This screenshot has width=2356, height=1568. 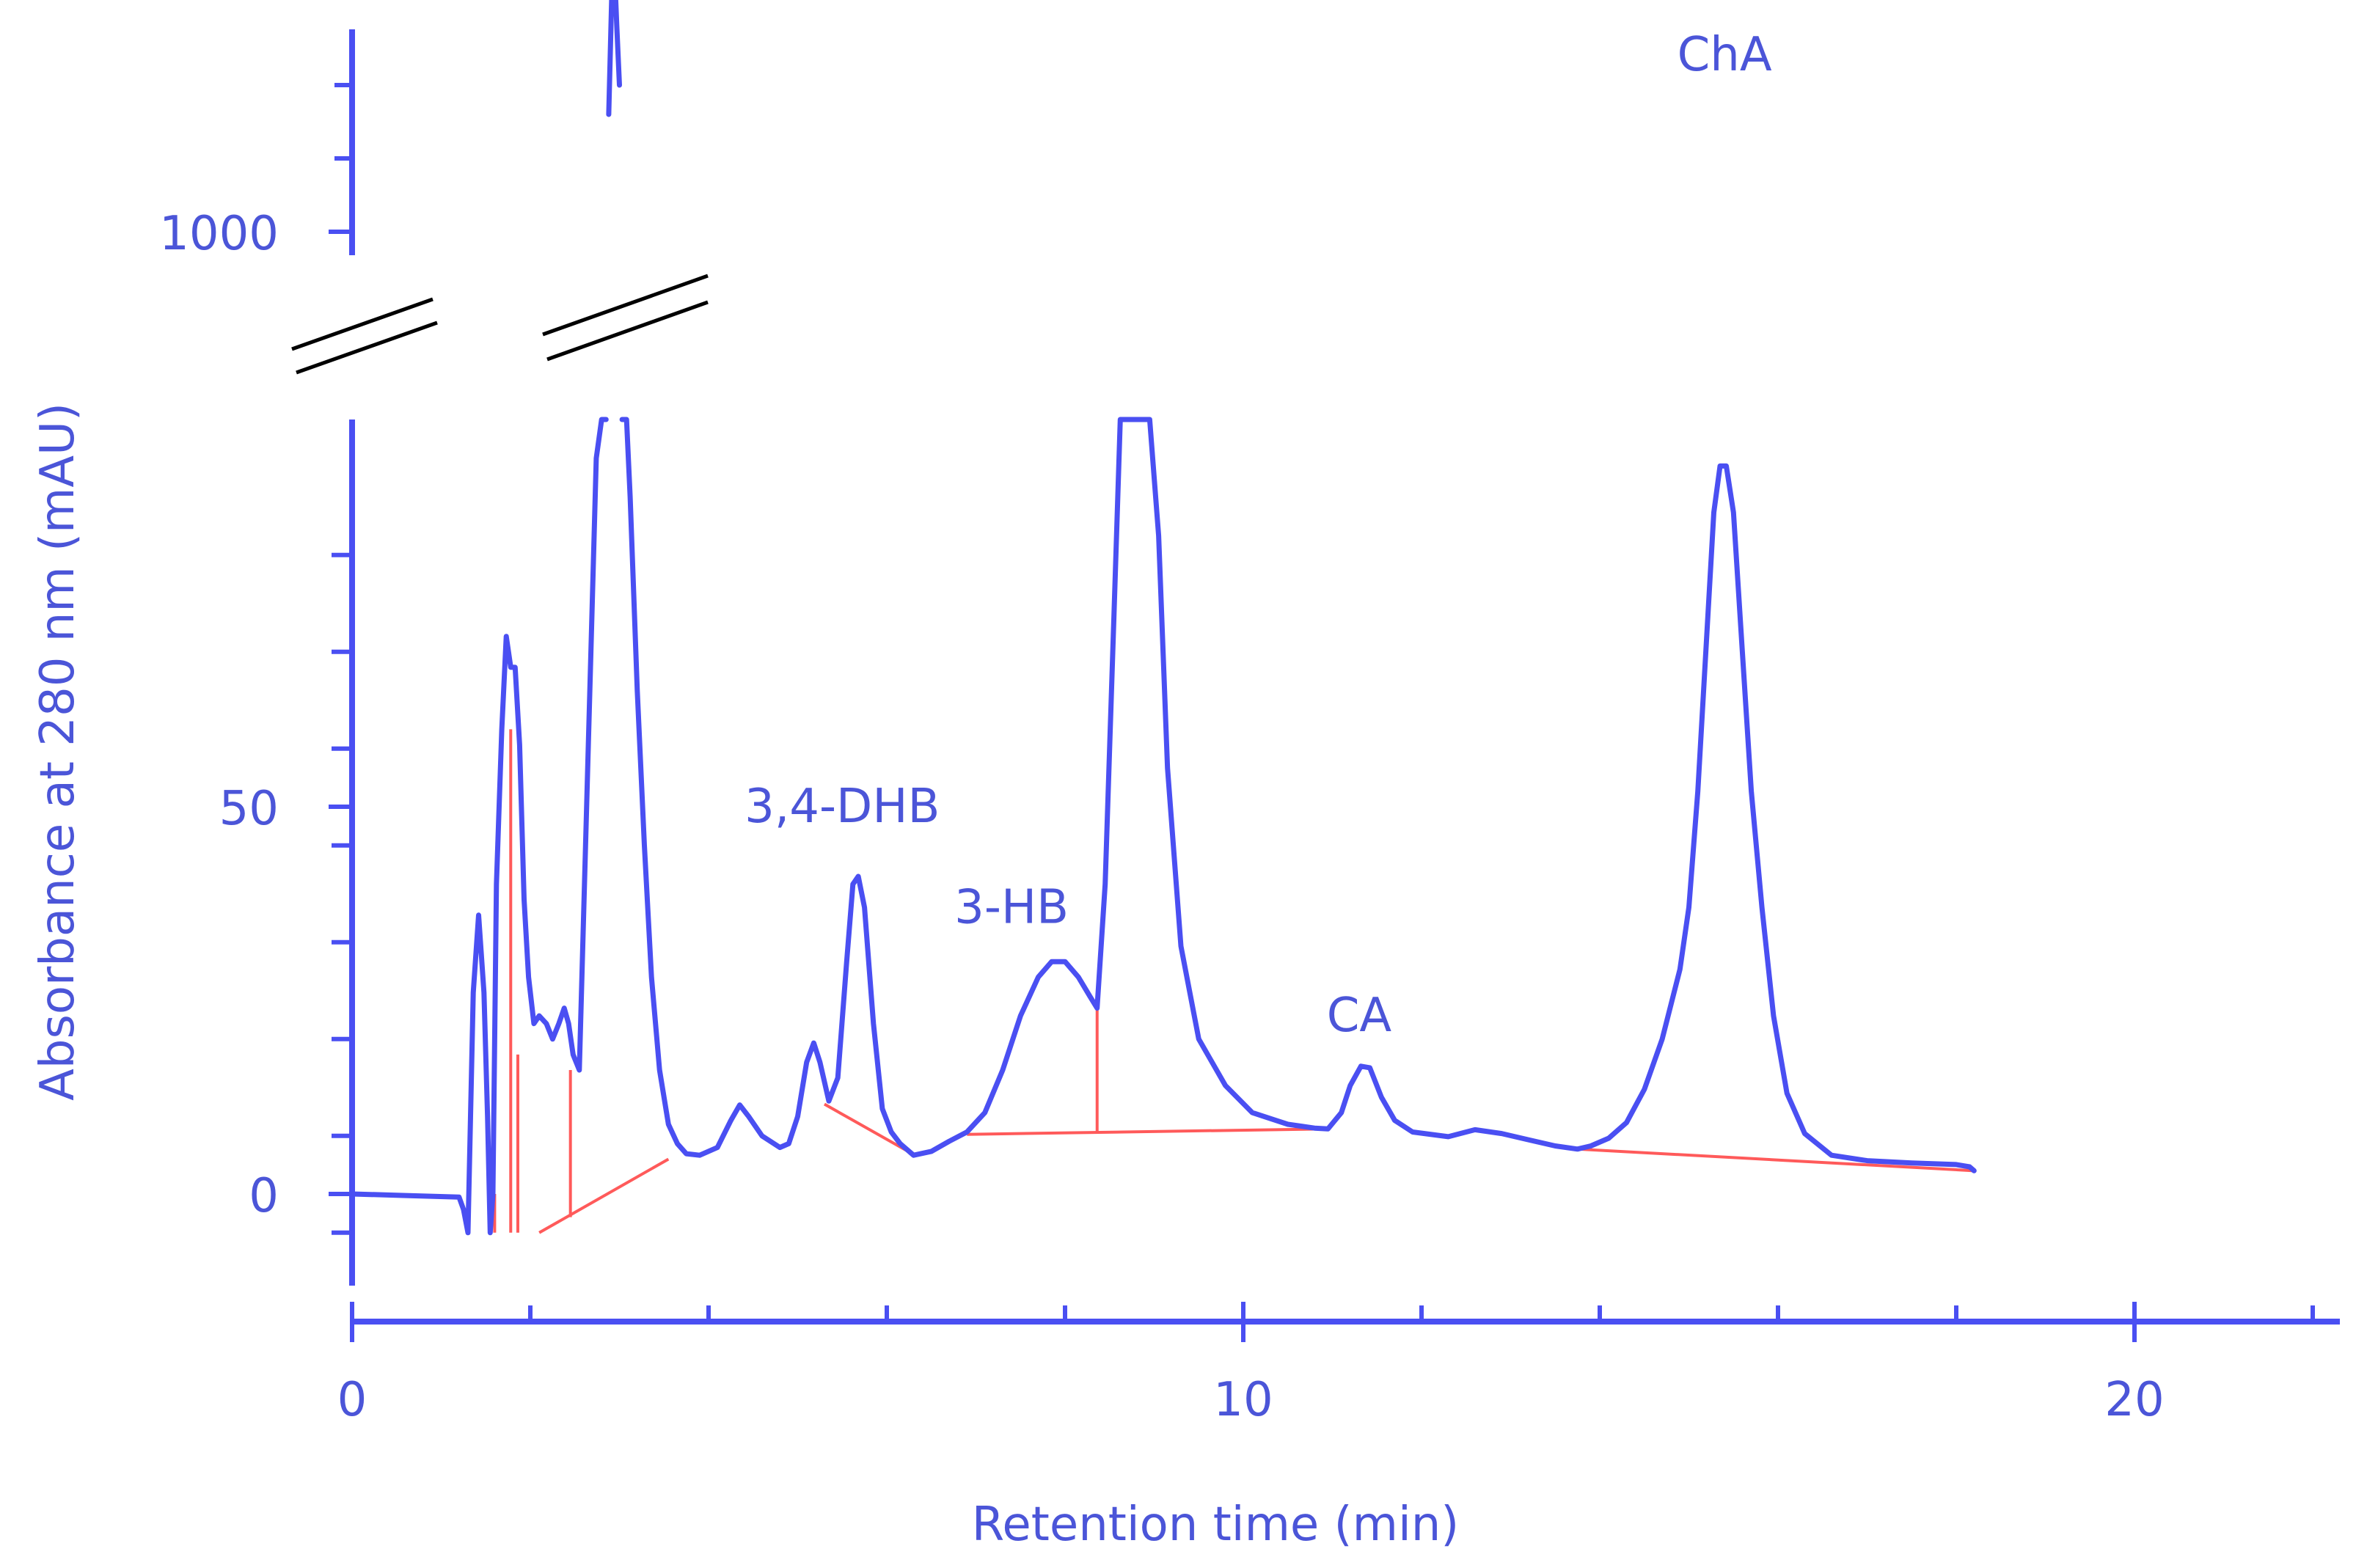 What do you see at coordinates (1326, 1364) in the screenshot?
I see `x-tick-group: 0 10 20` at bounding box center [1326, 1364].